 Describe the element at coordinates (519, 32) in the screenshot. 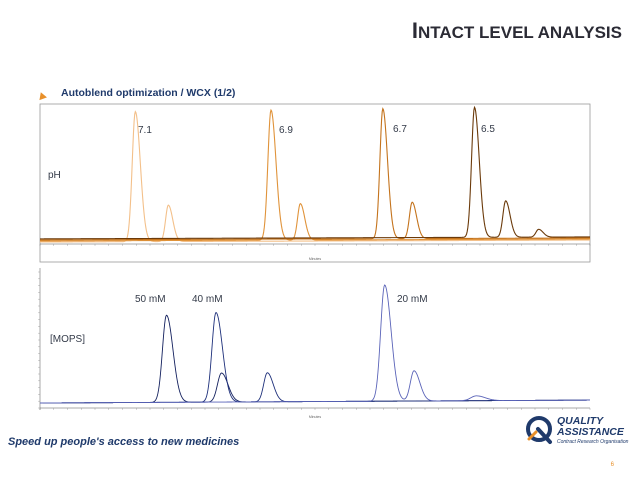

I see `slide-title-rest: NTACT LEVEL ANALYSIS` at that location.